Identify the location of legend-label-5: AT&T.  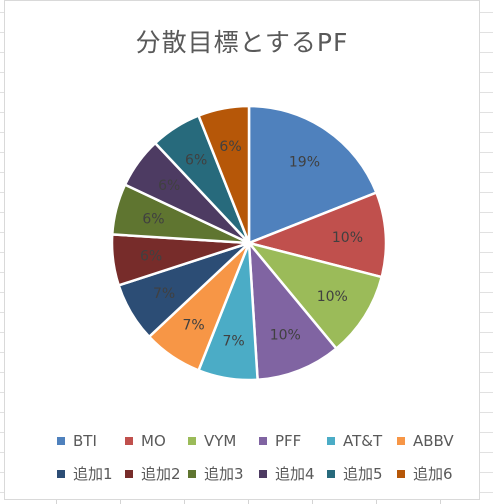
(363, 441).